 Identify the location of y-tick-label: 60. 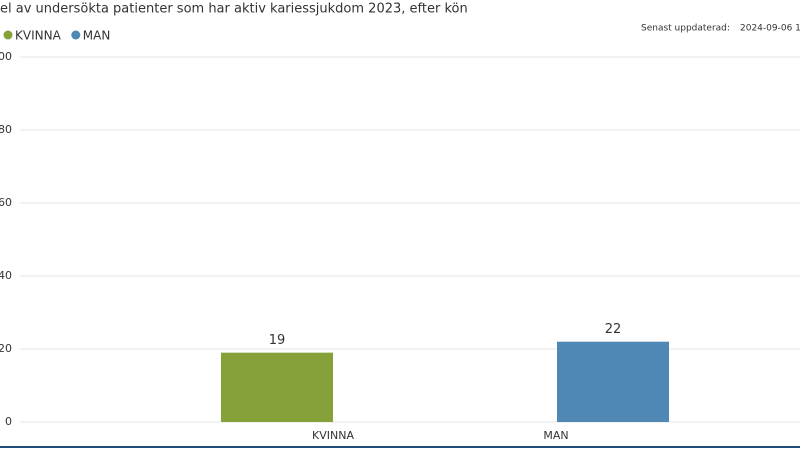
(6, 202).